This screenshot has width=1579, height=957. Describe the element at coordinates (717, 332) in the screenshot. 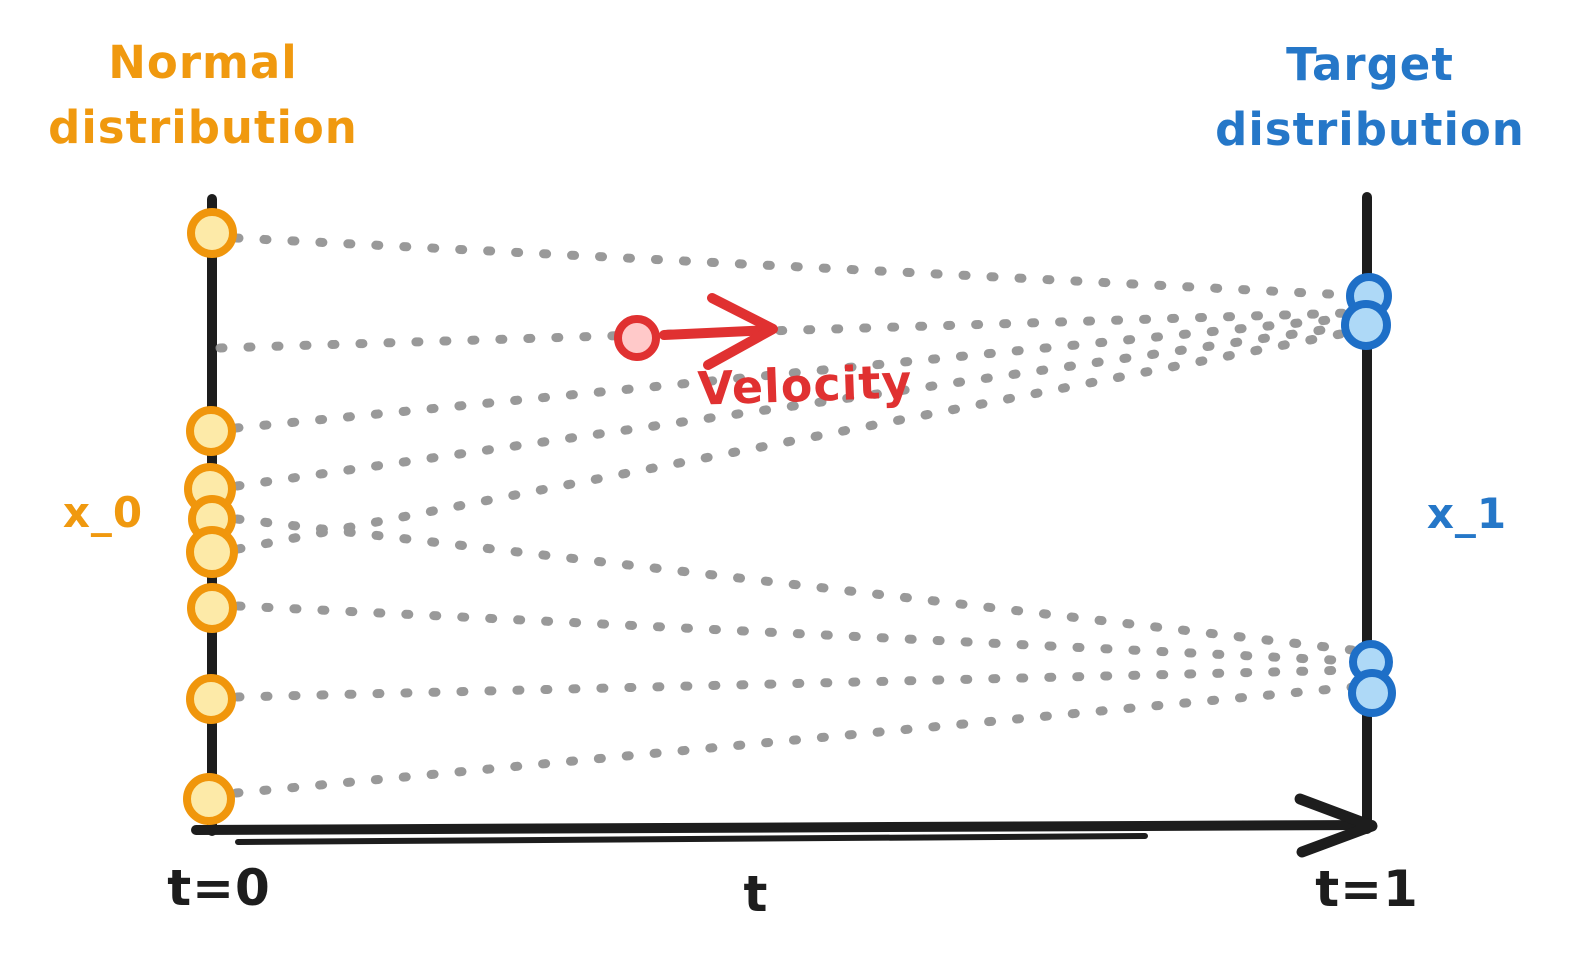

I see `velocity-arrow-shaft` at that location.